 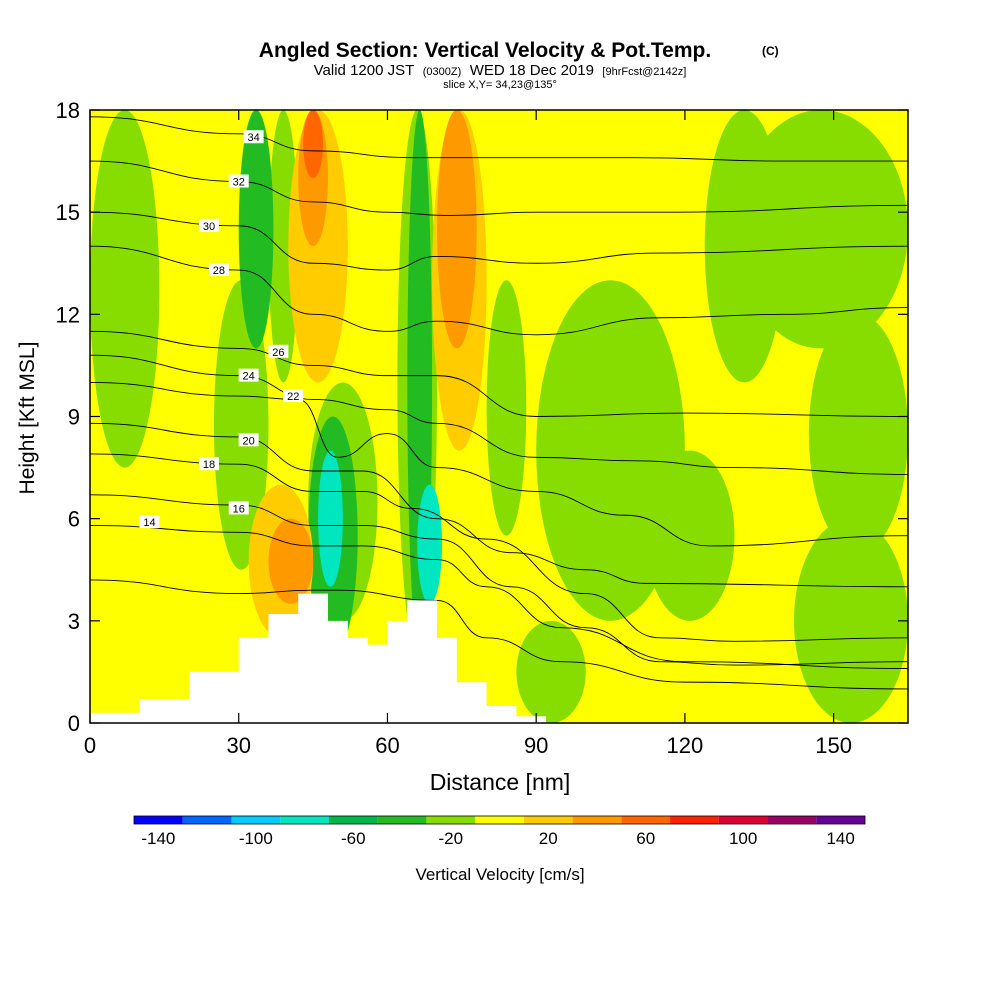 I want to click on contour-label-14: 14, so click(x=149, y=523).